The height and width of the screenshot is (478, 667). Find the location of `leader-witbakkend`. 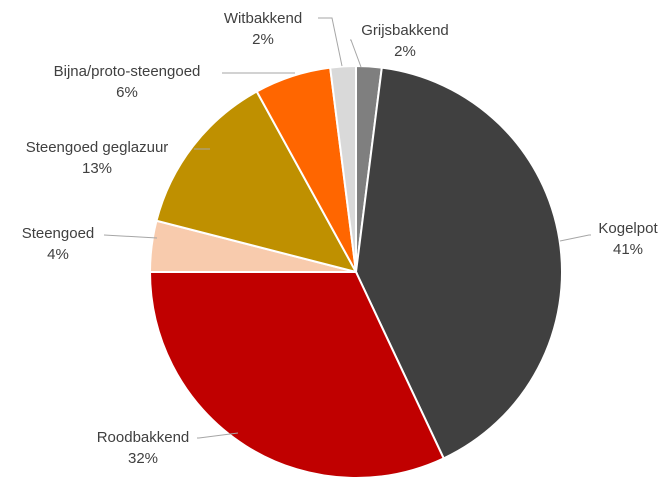

leader-witbakkend is located at coordinates (330, 42).